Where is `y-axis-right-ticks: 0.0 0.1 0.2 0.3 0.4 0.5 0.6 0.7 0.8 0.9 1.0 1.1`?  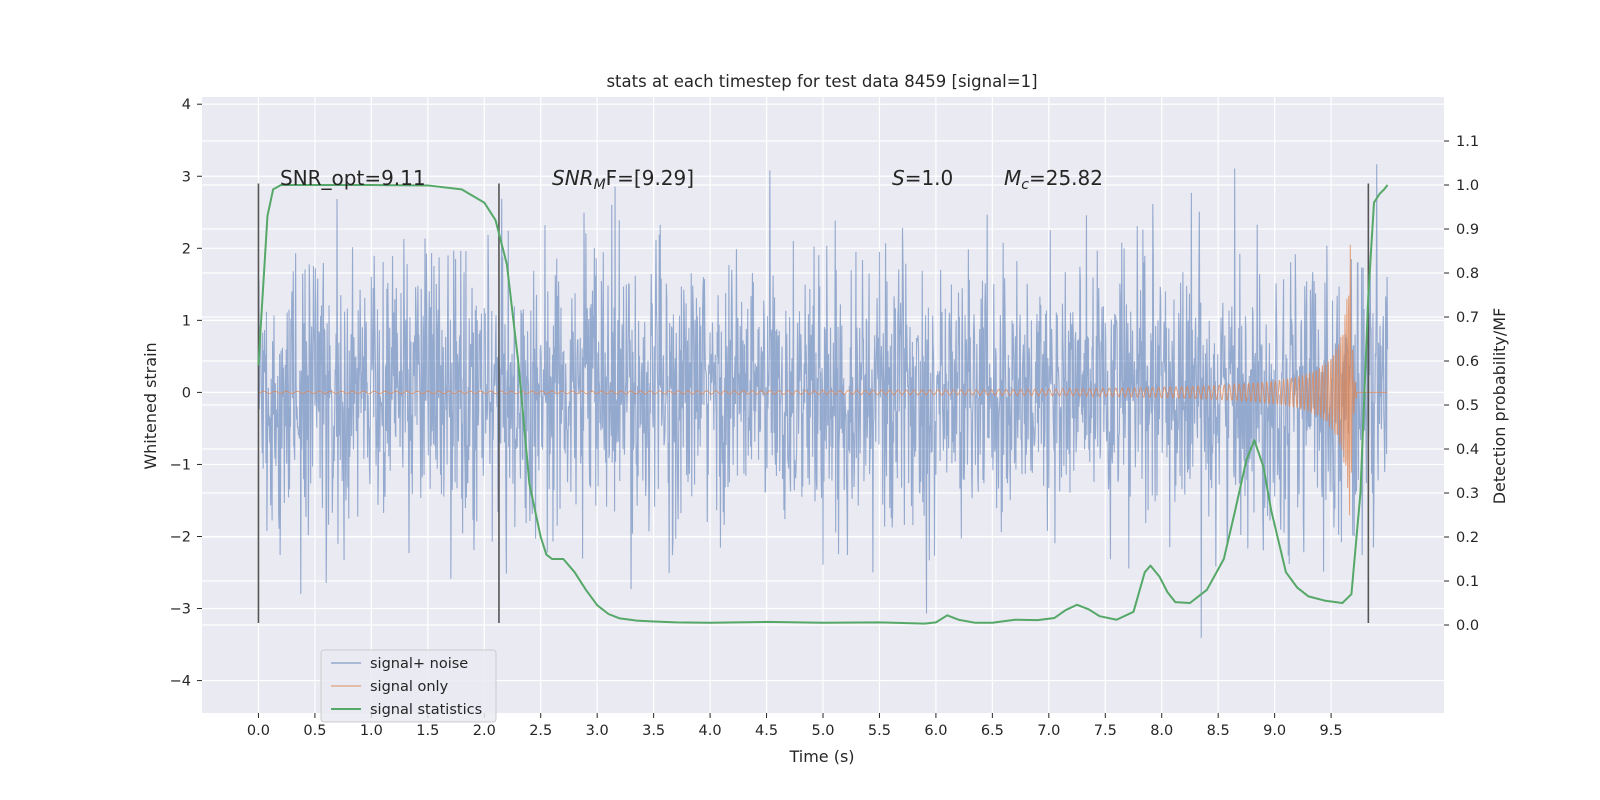 y-axis-right-ticks: 0.0 0.1 0.2 0.3 0.4 0.5 0.6 0.7 0.8 0.9 1.0 1.1 is located at coordinates (1461, 384).